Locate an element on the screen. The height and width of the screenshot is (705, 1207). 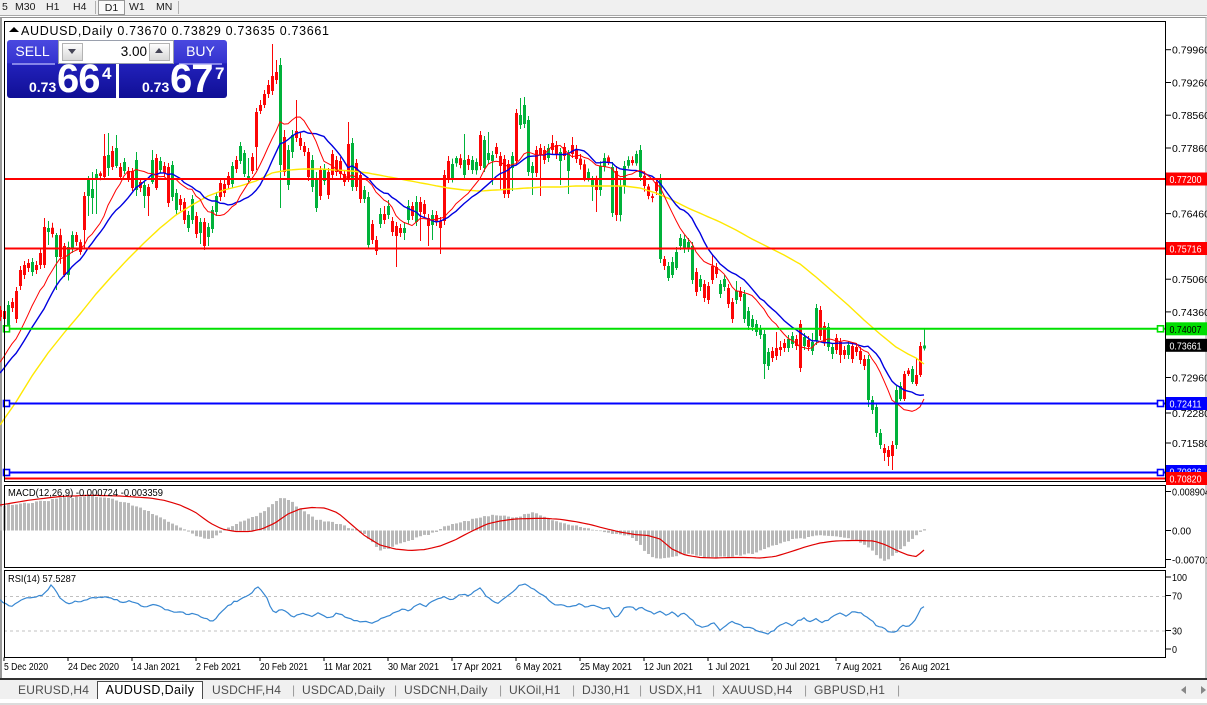
svg-text: 17 Apr 2021 is located at coordinates (477, 667).